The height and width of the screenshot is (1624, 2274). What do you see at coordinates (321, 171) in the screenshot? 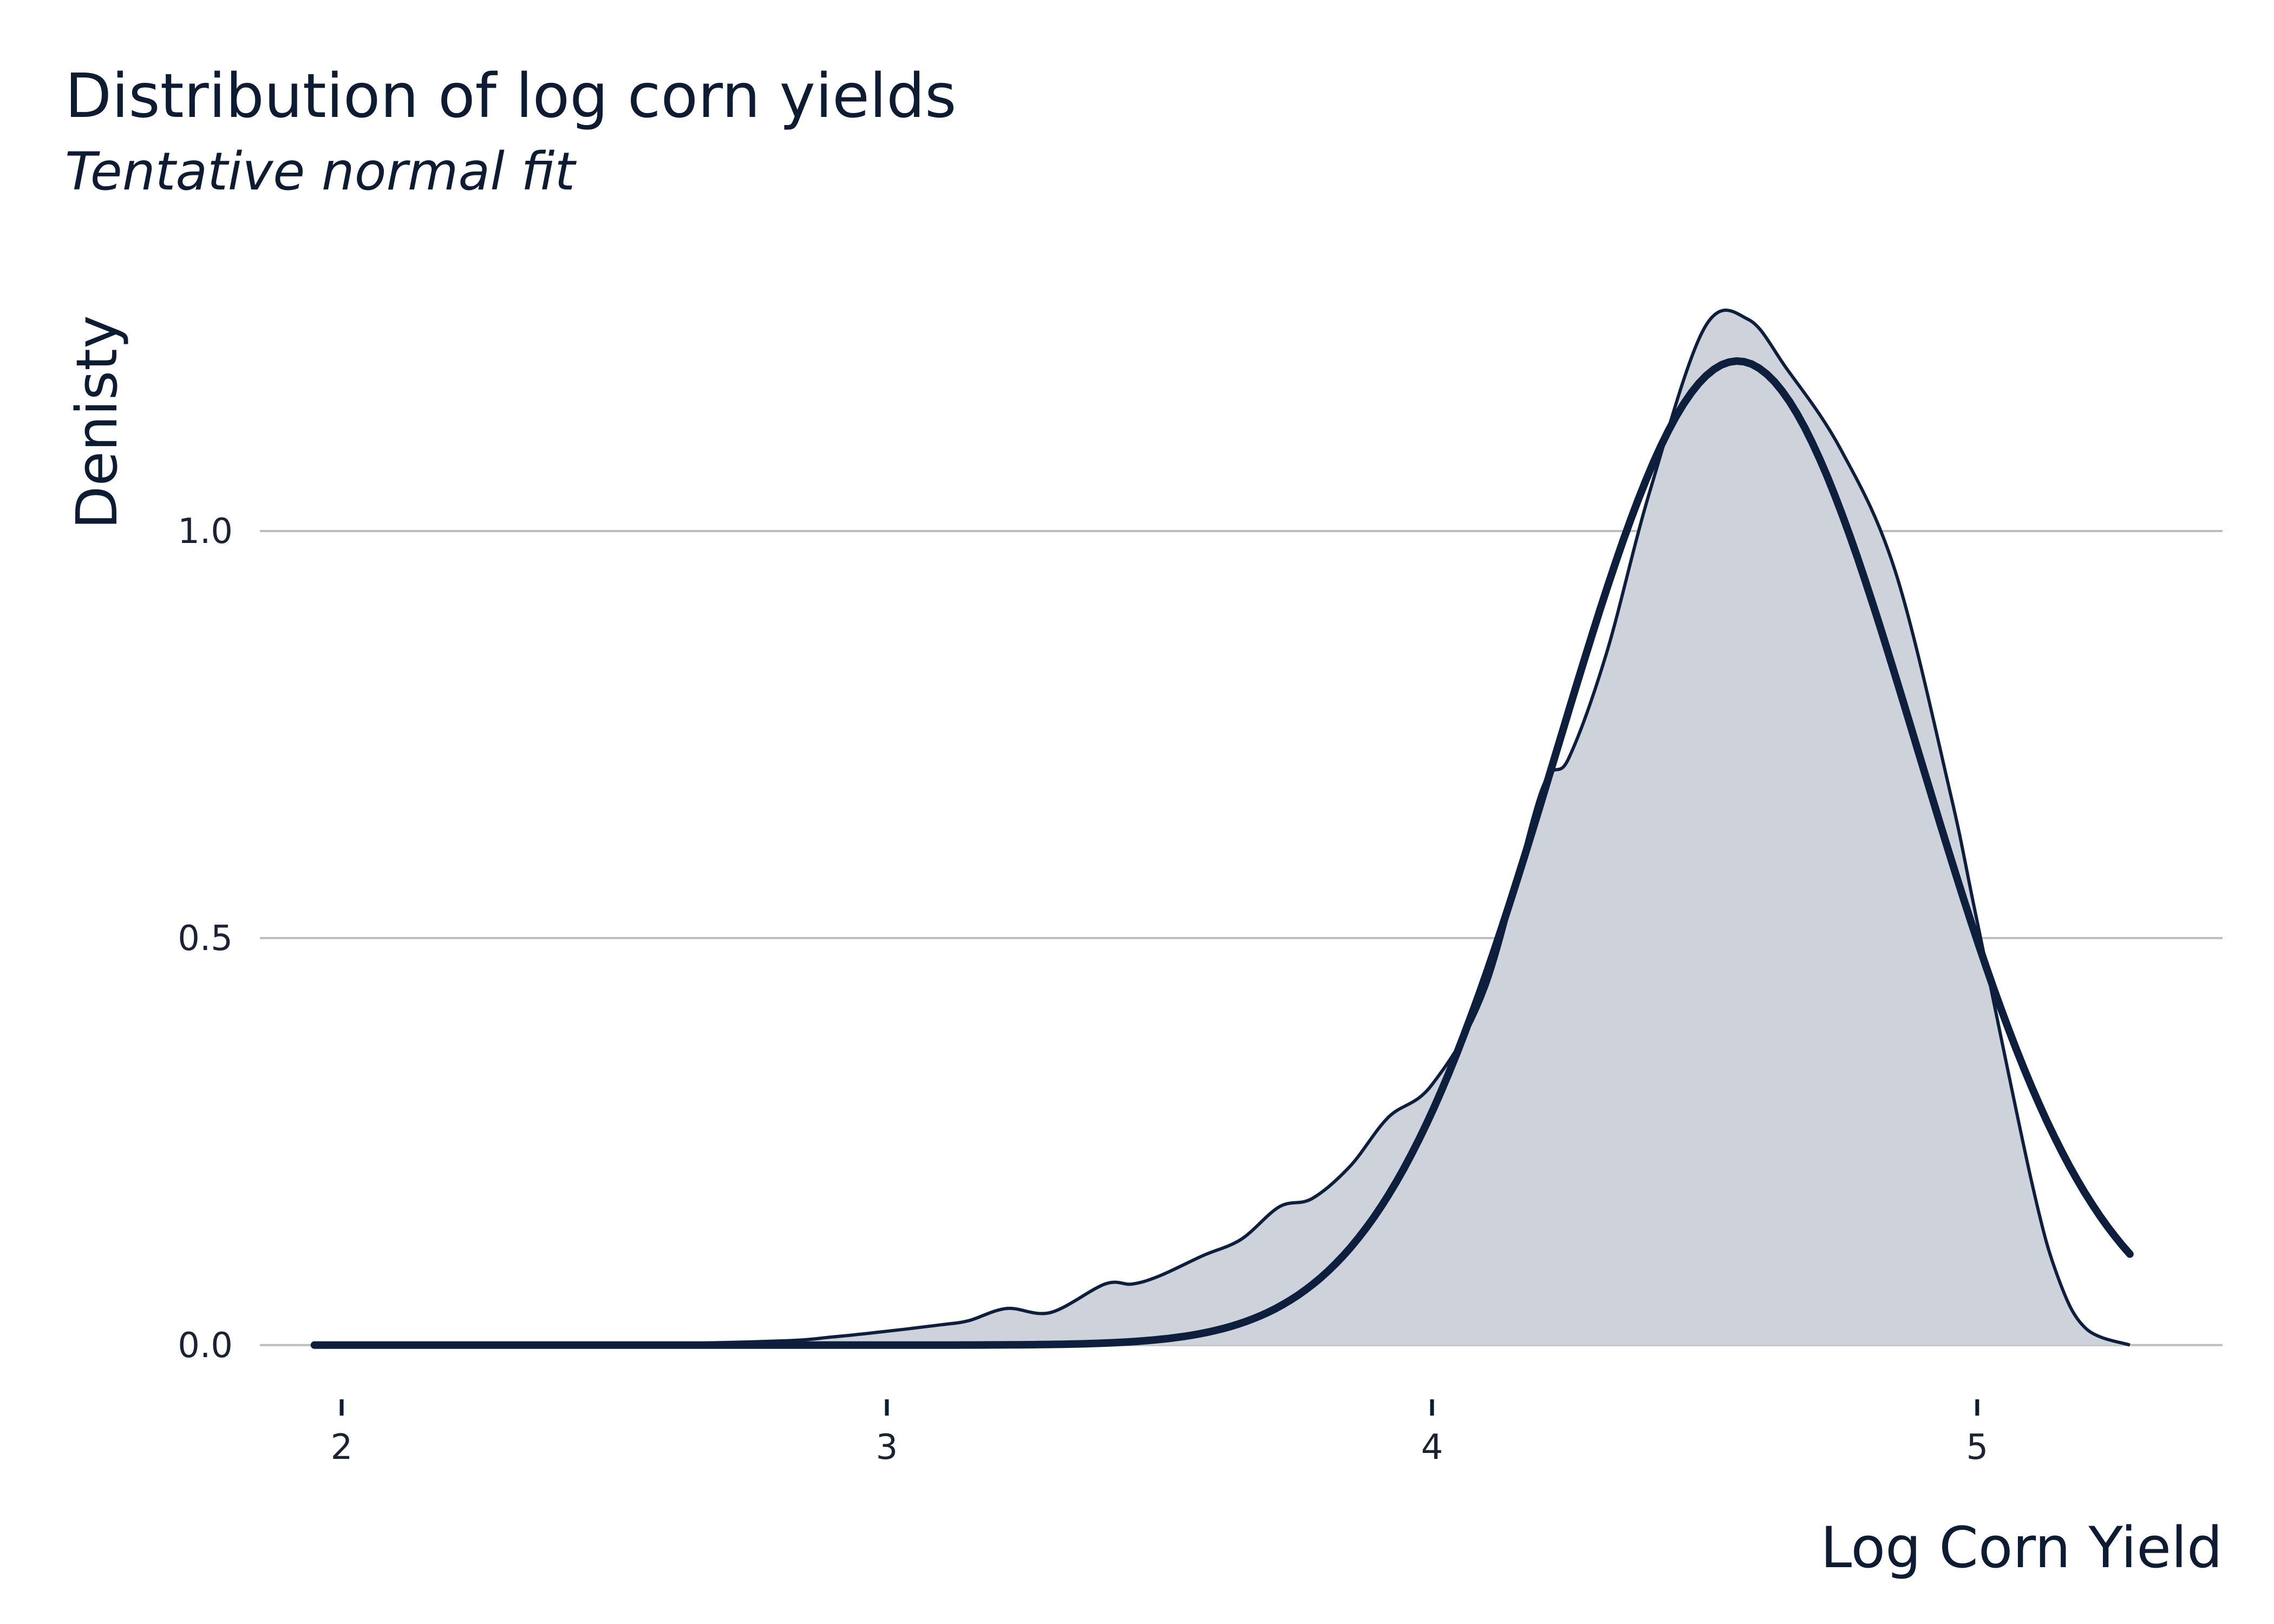
I see `chart-subtitle: Tentative normal fit` at bounding box center [321, 171].